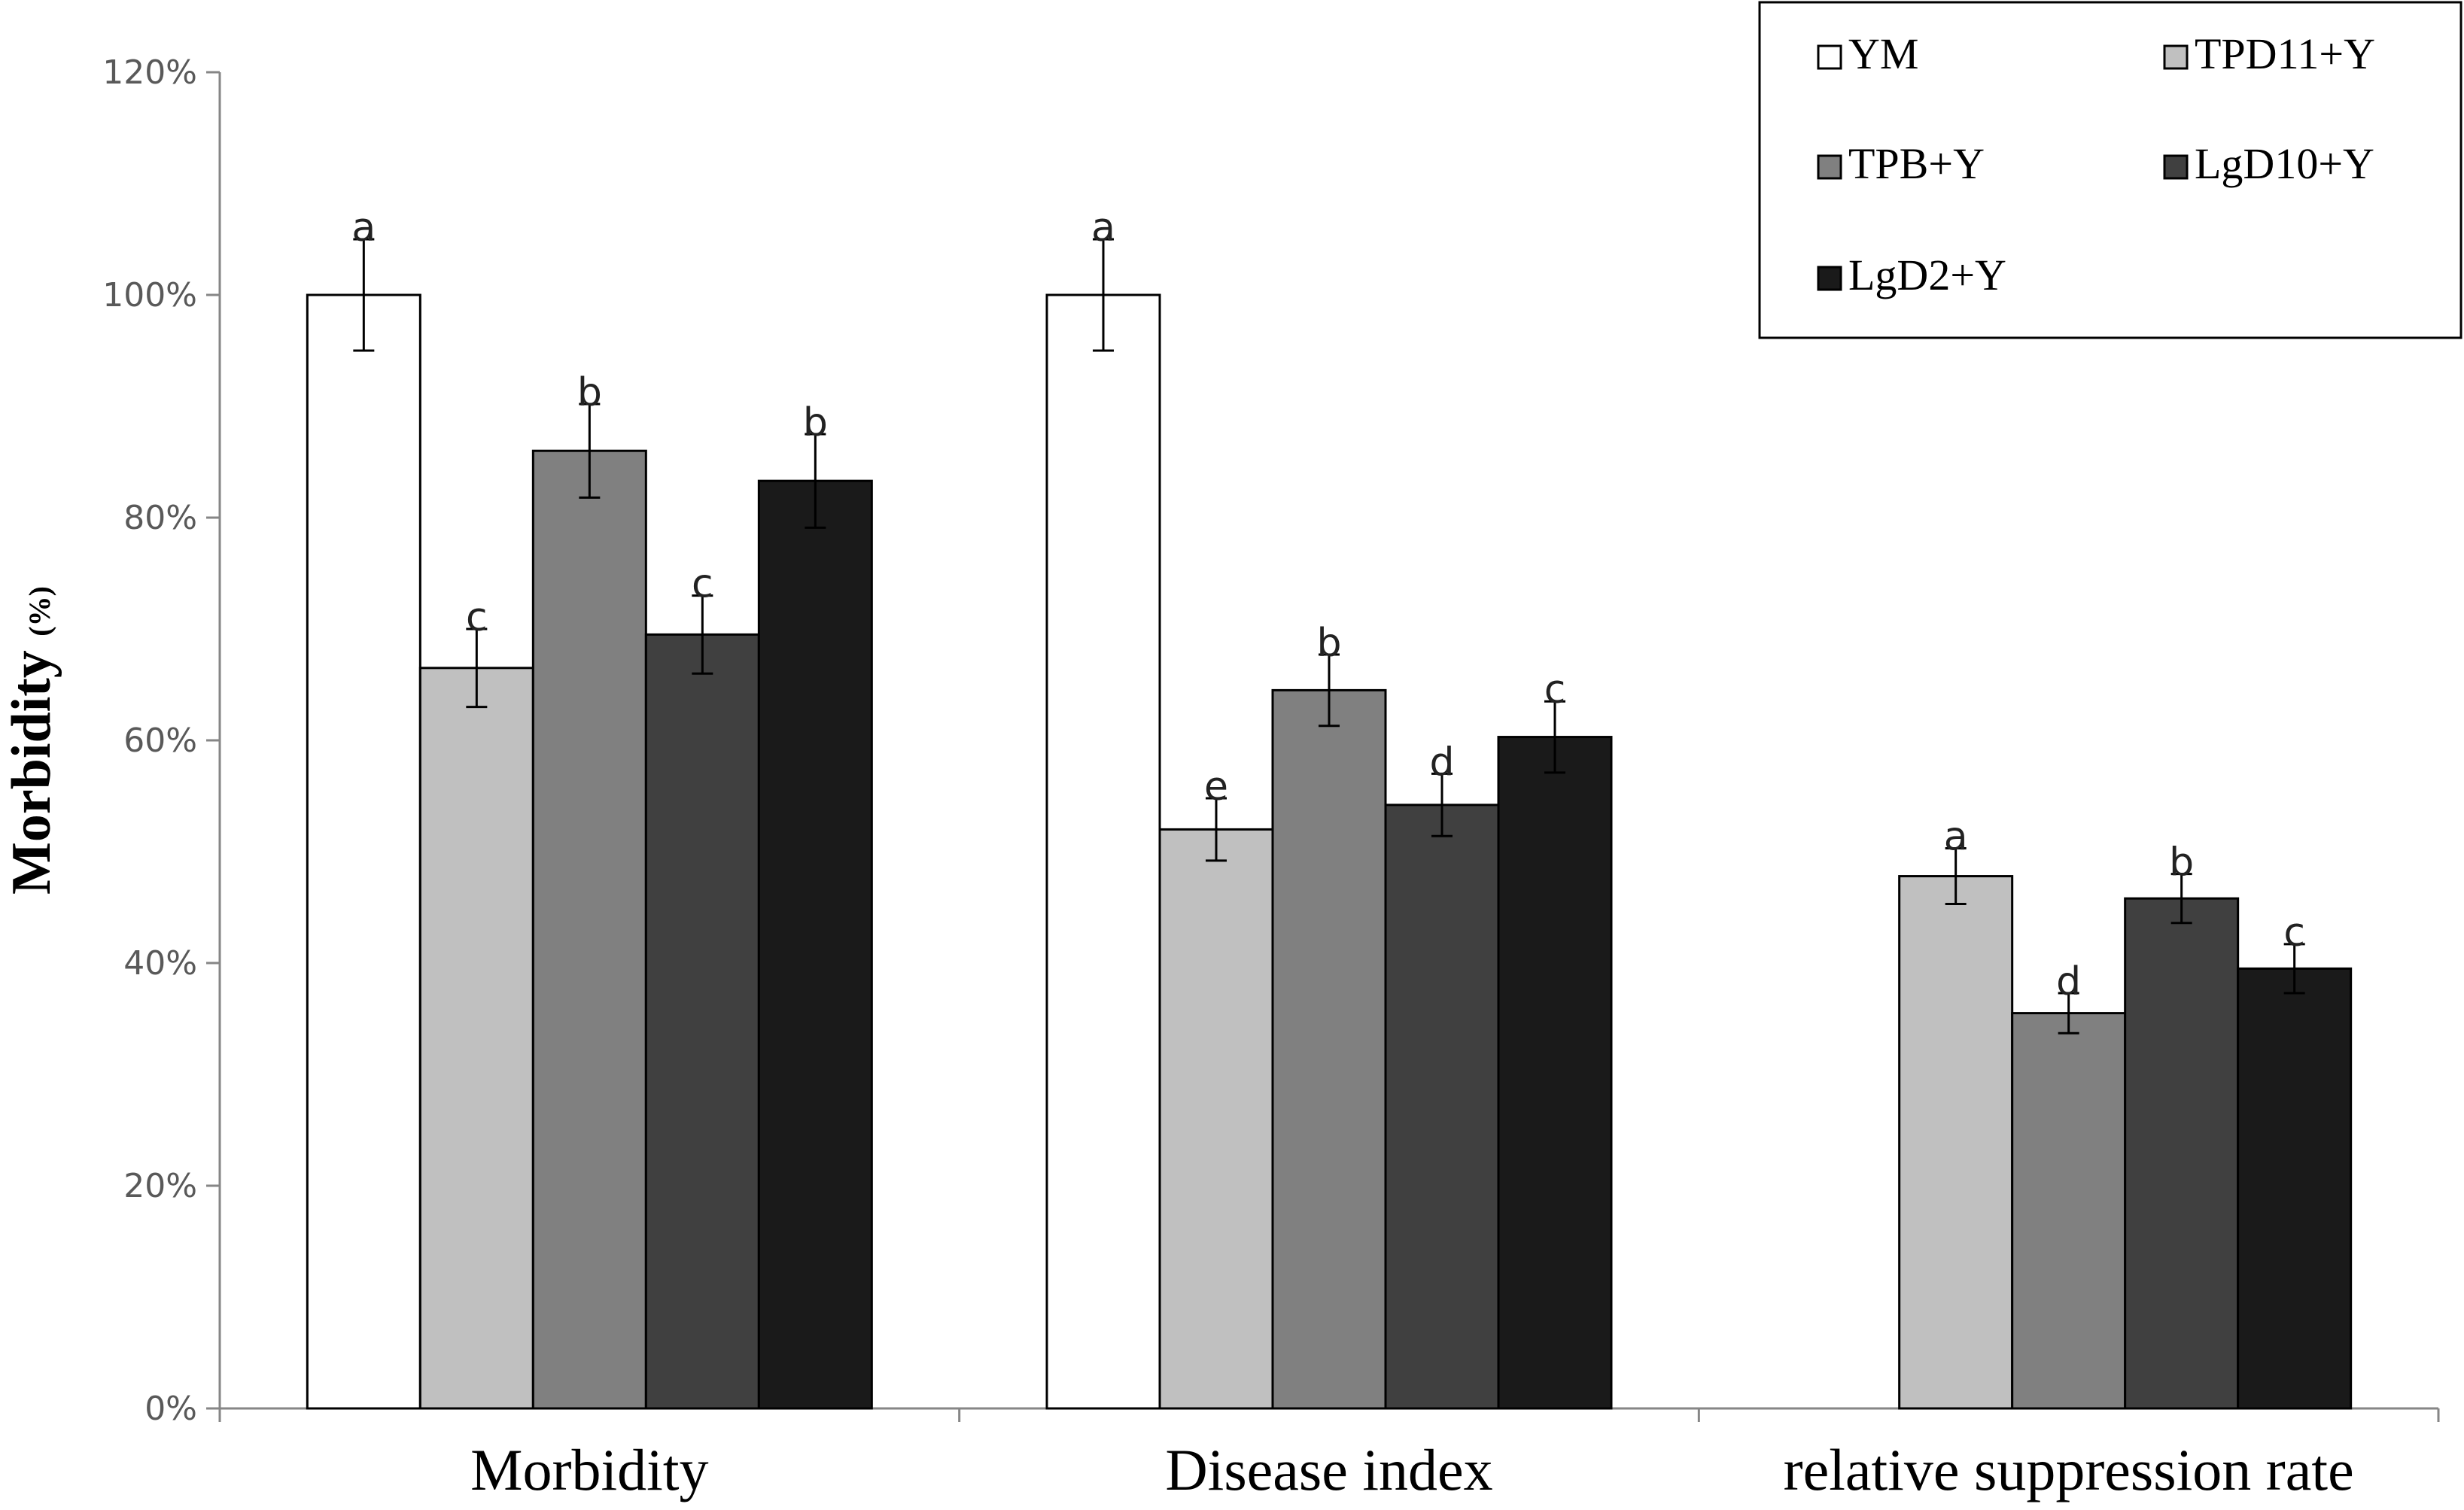 The width and height of the screenshot is (2464, 1510). Describe the element at coordinates (170, 1409) in the screenshot. I see `y-tick-label: 0%` at that location.